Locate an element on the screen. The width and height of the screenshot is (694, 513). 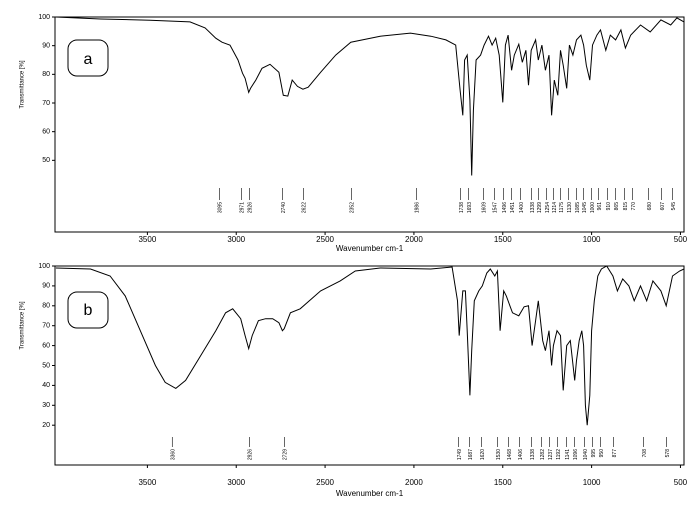
peak-label: 578 is located at coordinates (668, 453).